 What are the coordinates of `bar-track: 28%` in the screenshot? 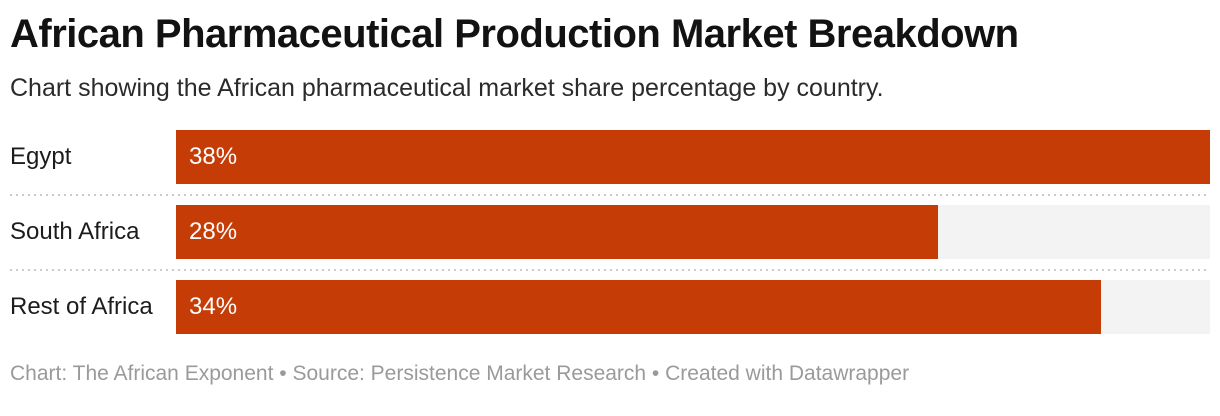 It's located at (693, 232).